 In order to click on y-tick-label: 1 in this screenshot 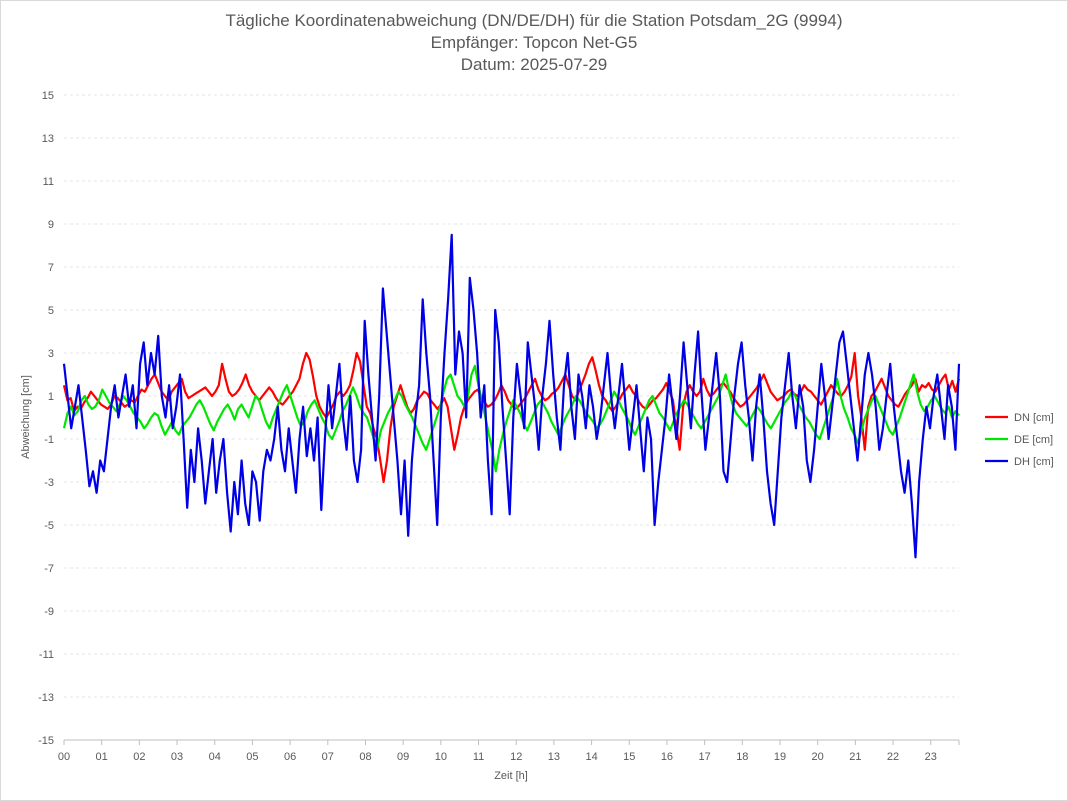, I will do `click(51, 397)`.